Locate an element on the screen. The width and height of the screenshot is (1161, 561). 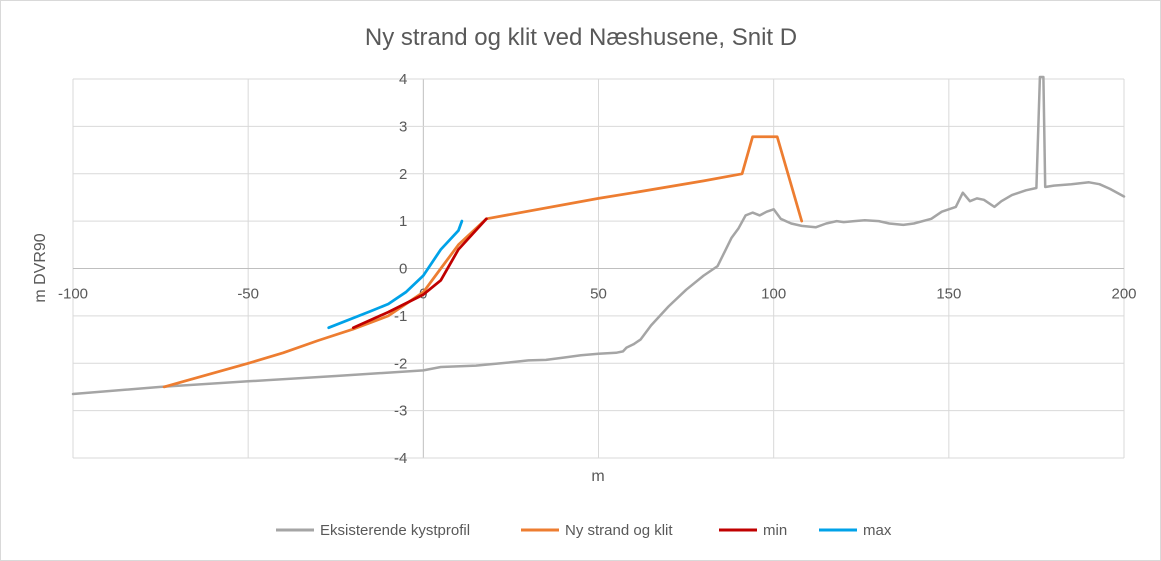
x-axis-label: m is located at coordinates (597, 476).